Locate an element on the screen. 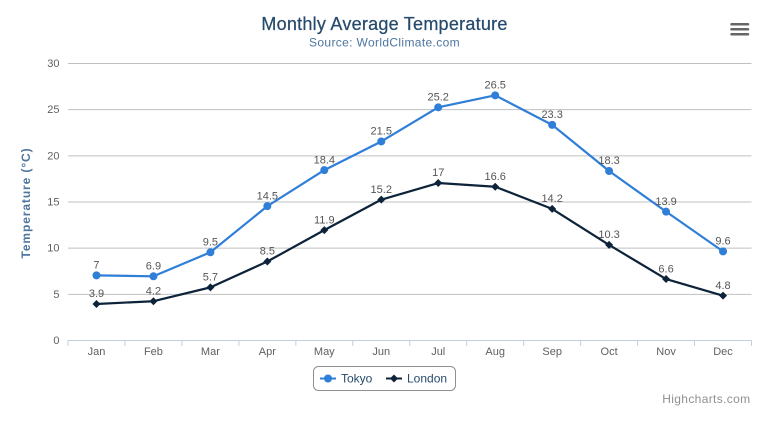  svg-text: 8.5 is located at coordinates (267, 252).